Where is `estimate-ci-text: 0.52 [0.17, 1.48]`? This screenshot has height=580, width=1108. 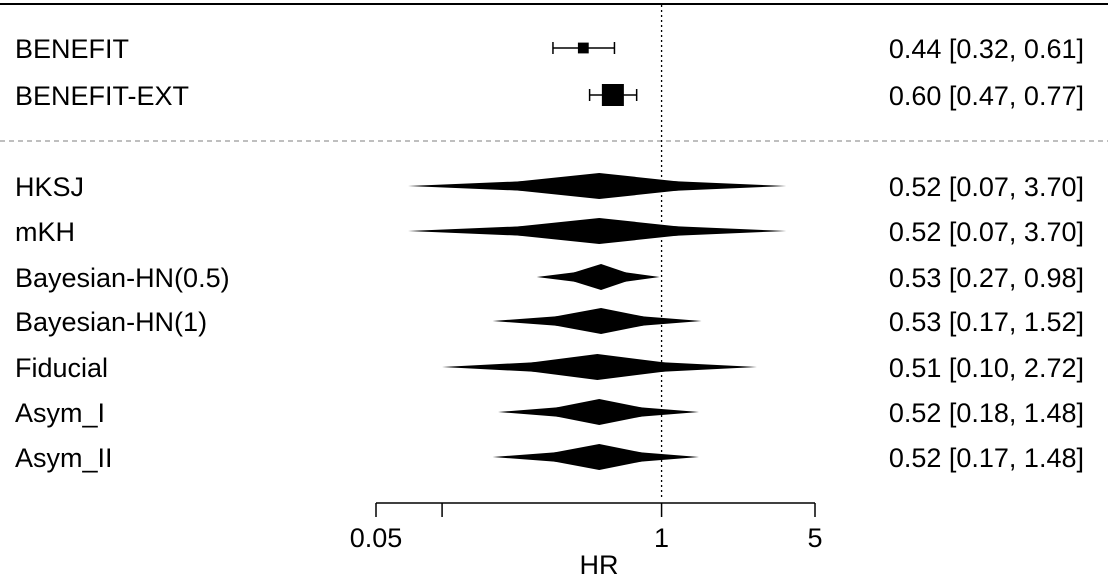 estimate-ci-text: 0.52 [0.17, 1.48] is located at coordinates (986, 458).